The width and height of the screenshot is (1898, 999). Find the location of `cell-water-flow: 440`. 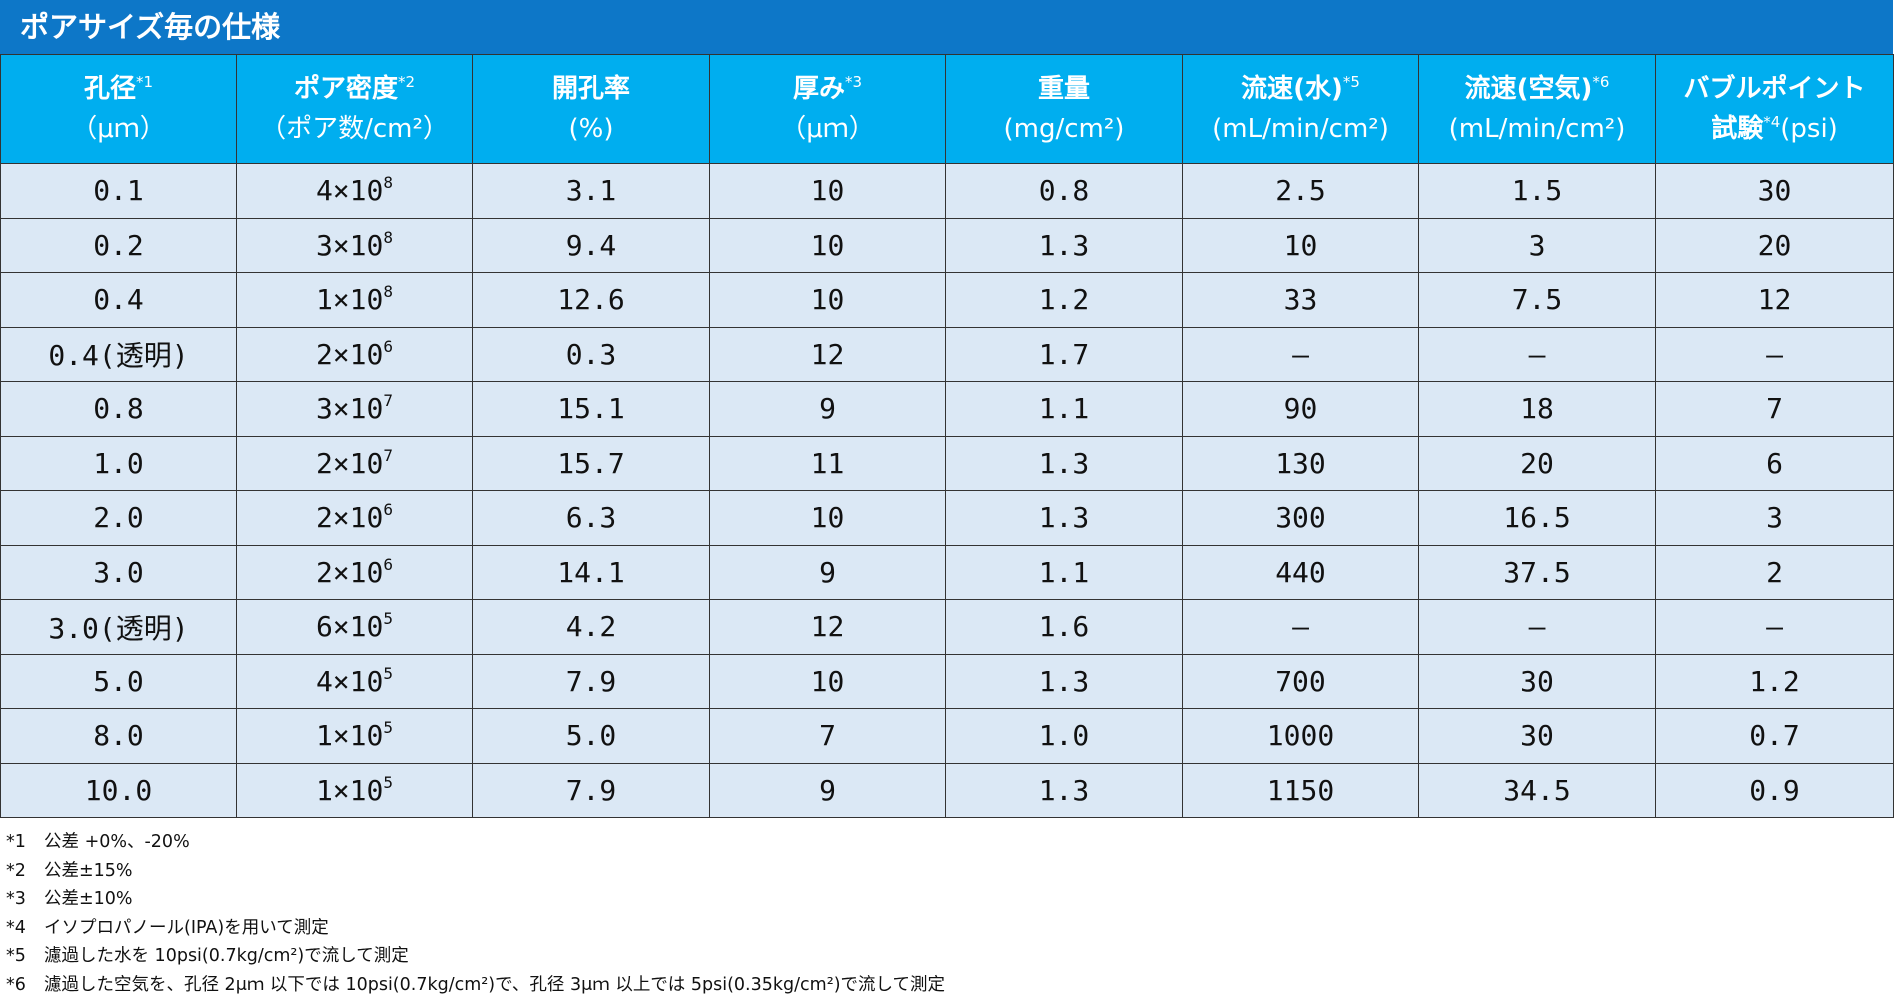

cell-water-flow: 440 is located at coordinates (1301, 572).